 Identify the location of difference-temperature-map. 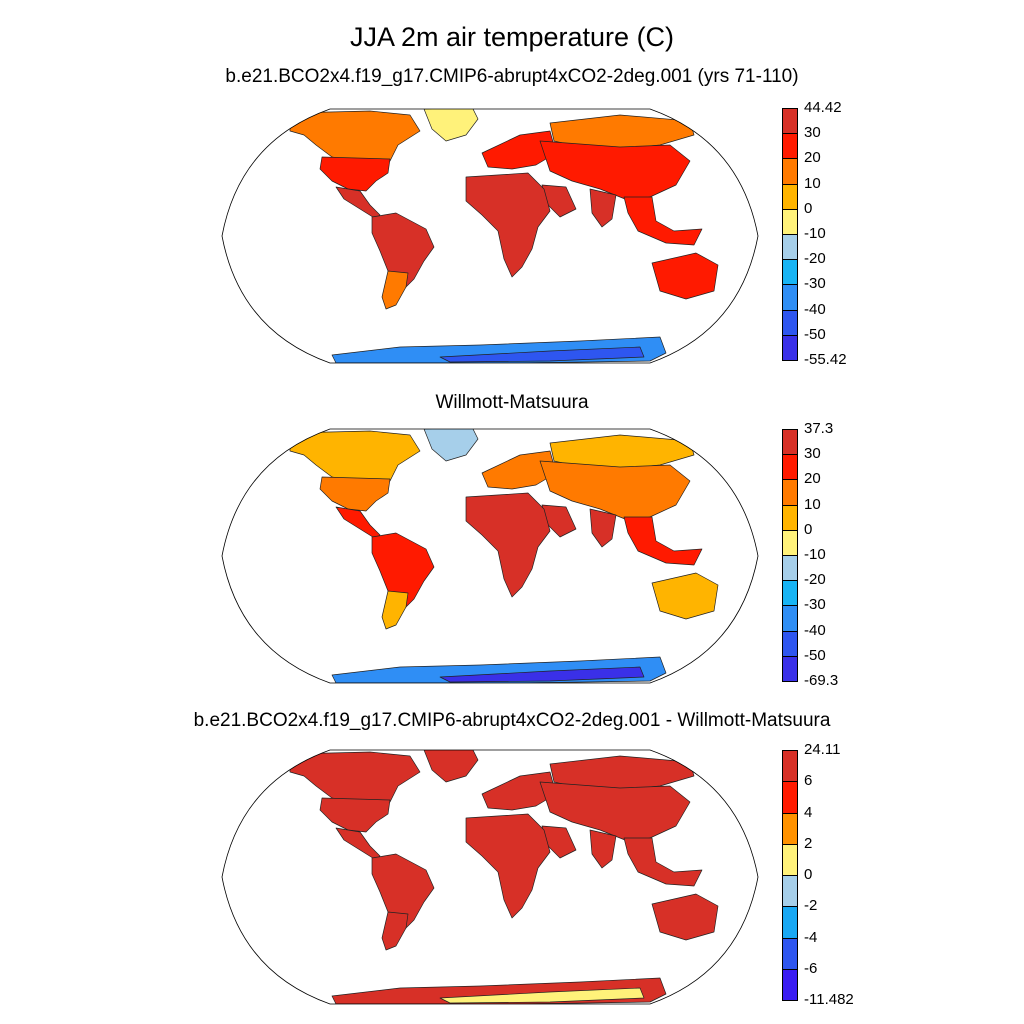
(490, 877).